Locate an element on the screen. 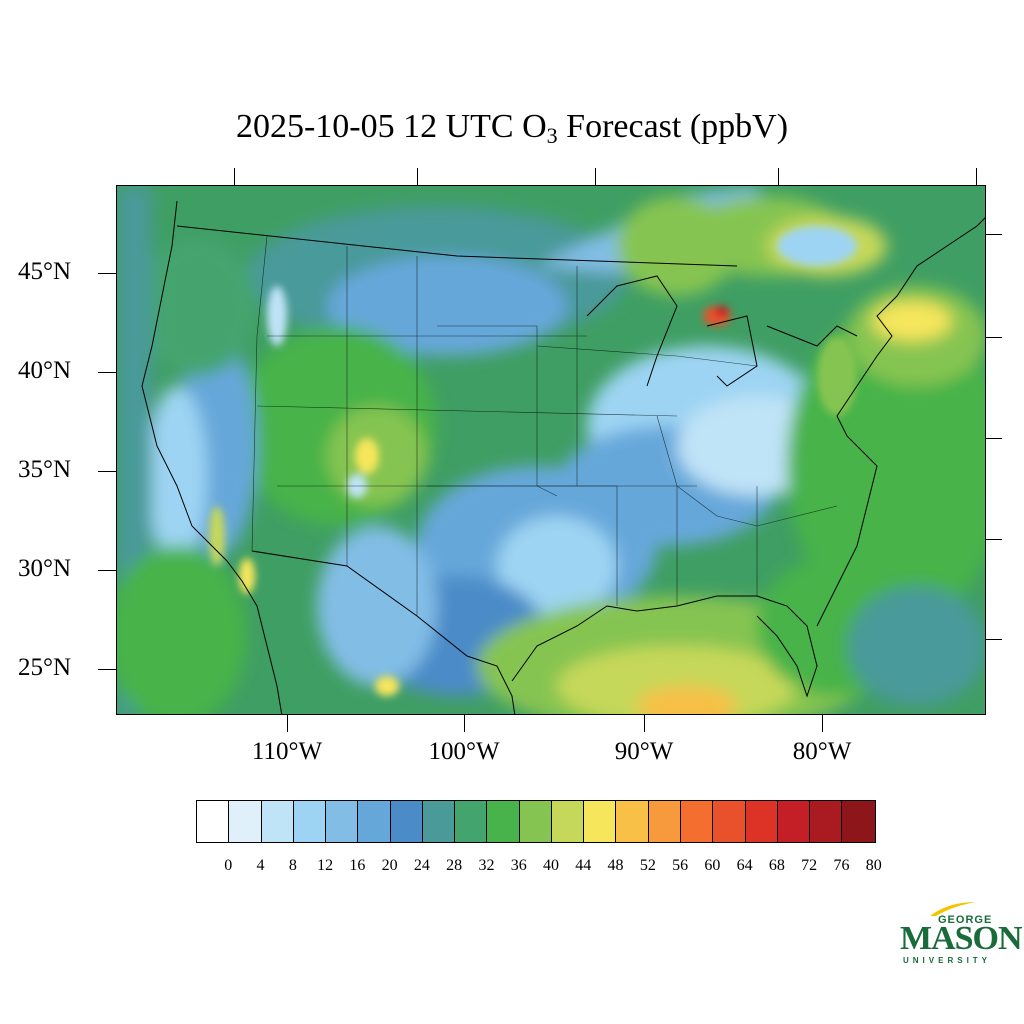 The width and height of the screenshot is (1024, 1024). colorbar-label: 48 is located at coordinates (615, 865).